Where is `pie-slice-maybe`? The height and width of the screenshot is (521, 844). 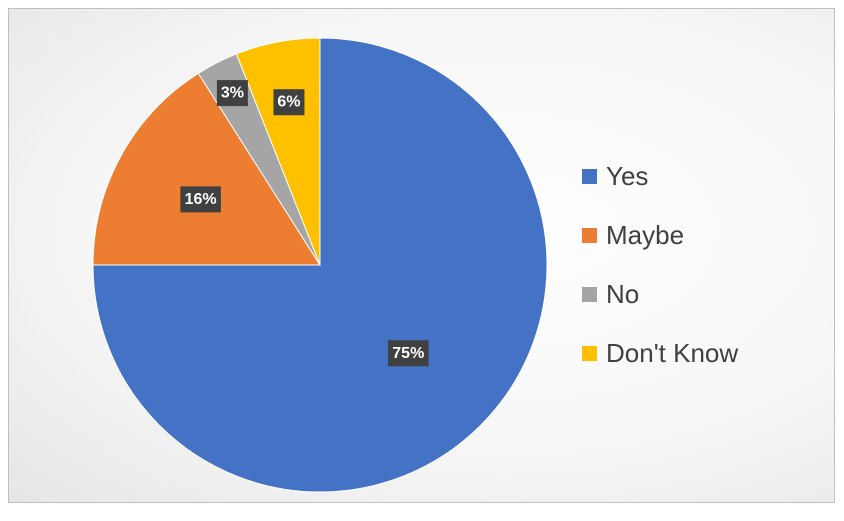
pie-slice-maybe is located at coordinates (206, 169).